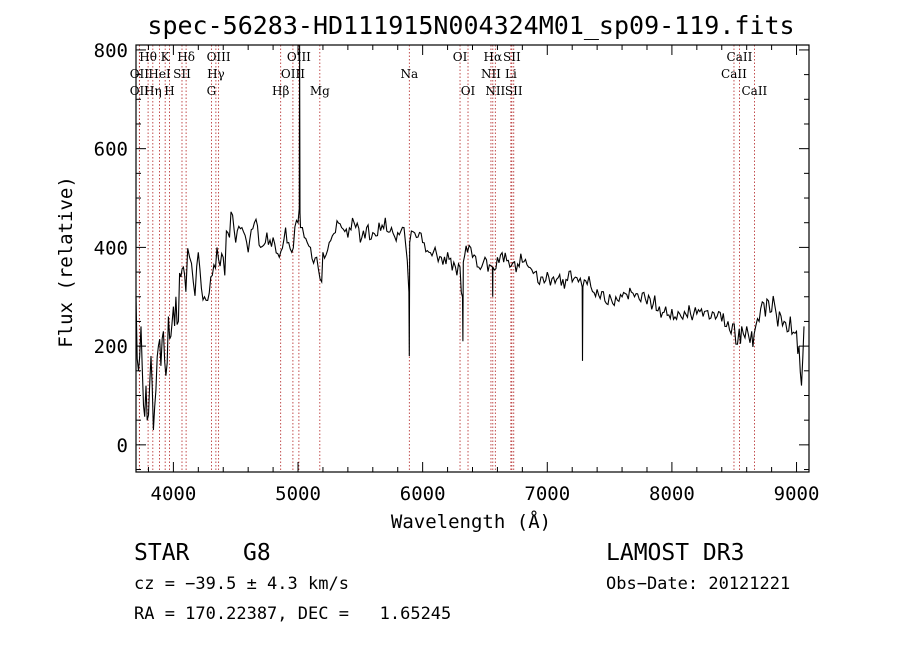 The height and width of the screenshot is (649, 900). Describe the element at coordinates (174, 494) in the screenshot. I see `x-tick-label: 4000` at that location.